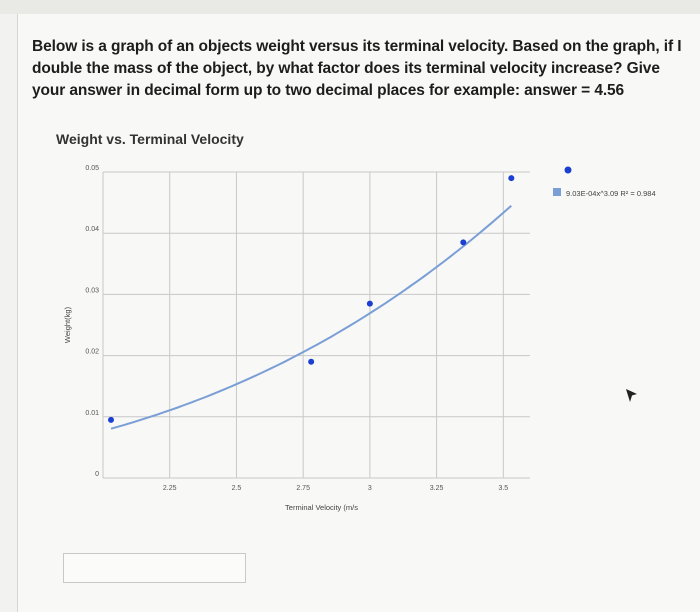 The width and height of the screenshot is (700, 612). Describe the element at coordinates (568, 170) in the screenshot. I see `legend-marker-dot` at that location.